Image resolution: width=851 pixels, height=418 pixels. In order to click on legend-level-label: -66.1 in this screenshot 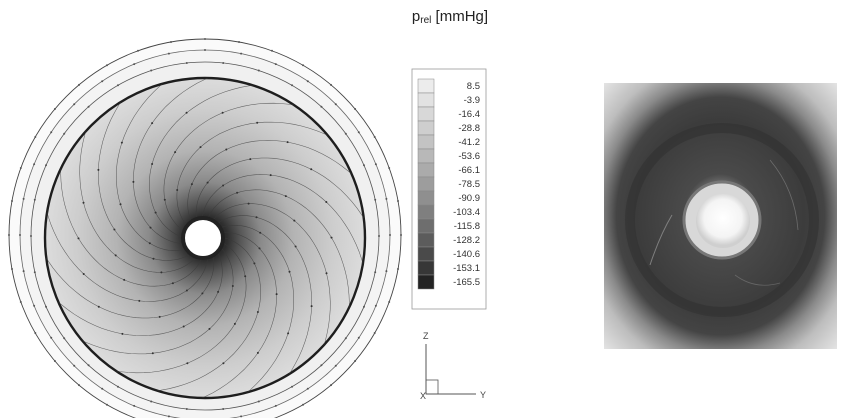, I will do `click(469, 170)`.